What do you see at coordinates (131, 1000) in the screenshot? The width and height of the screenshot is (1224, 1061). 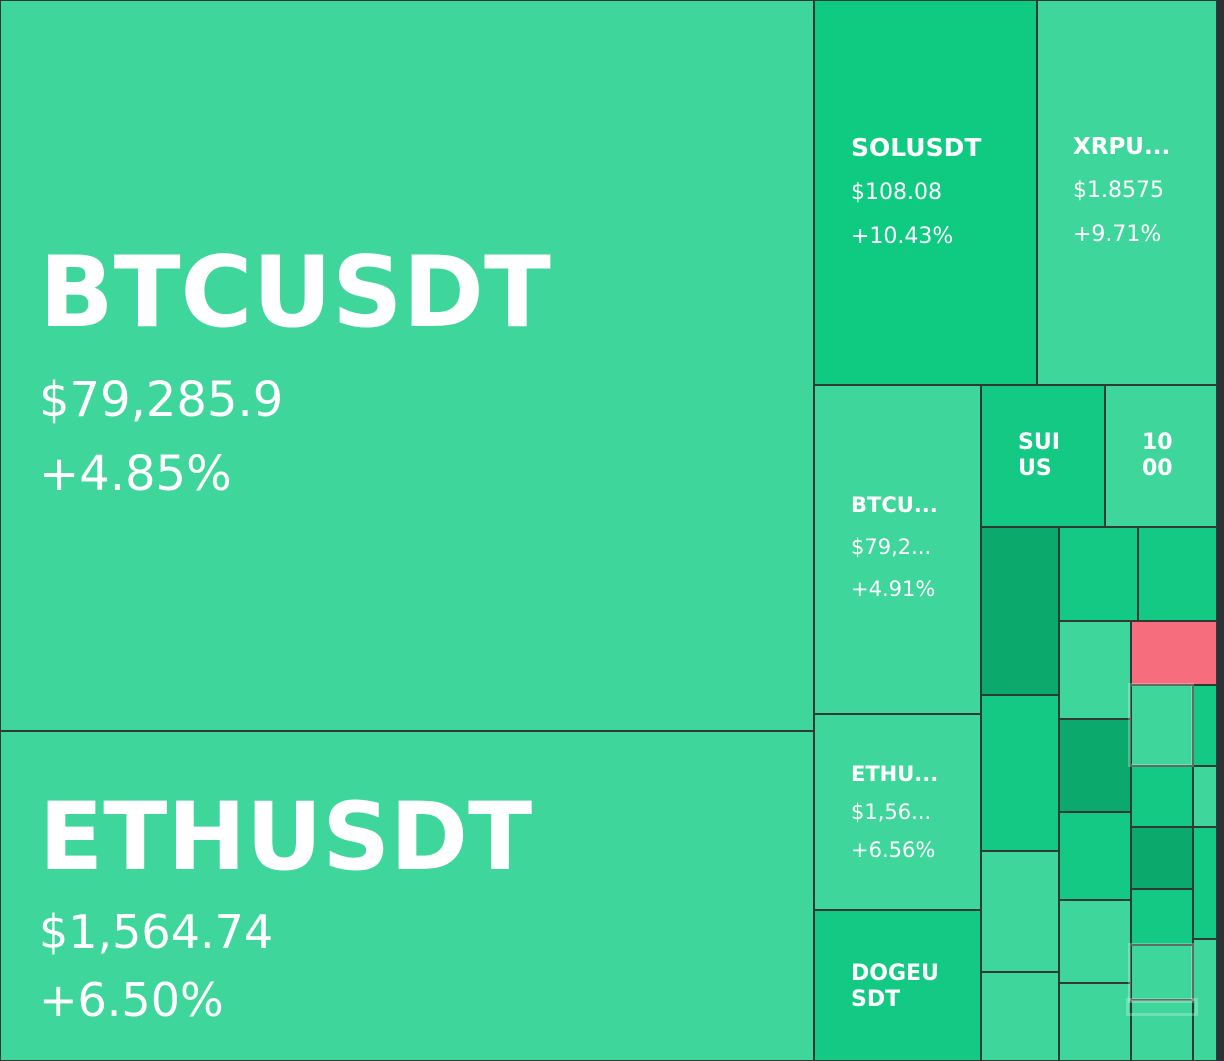 I see `tile-change: +6.50%` at bounding box center [131, 1000].